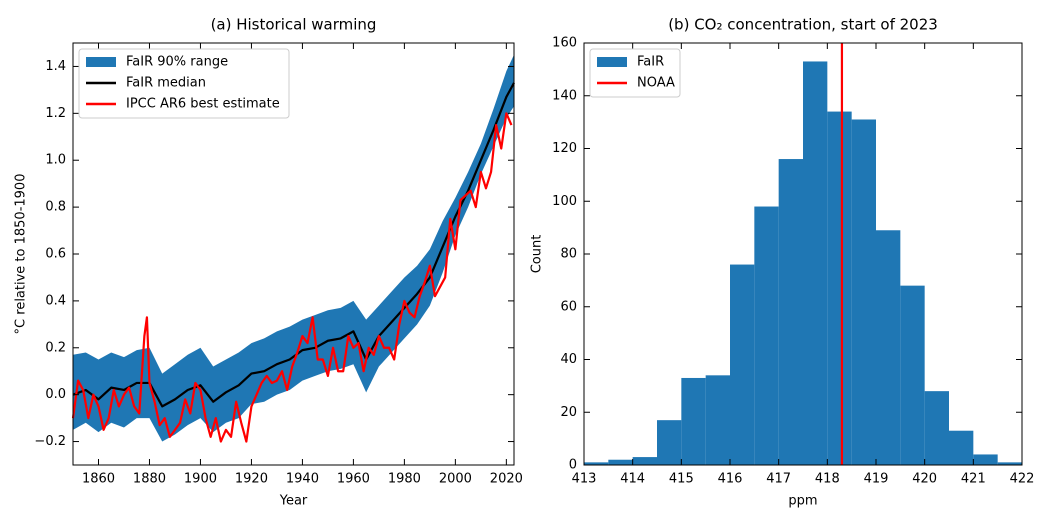 This screenshot has height=525, width=1051. What do you see at coordinates (584, 479) in the screenshot?
I see `x-tick-label: 413` at bounding box center [584, 479].